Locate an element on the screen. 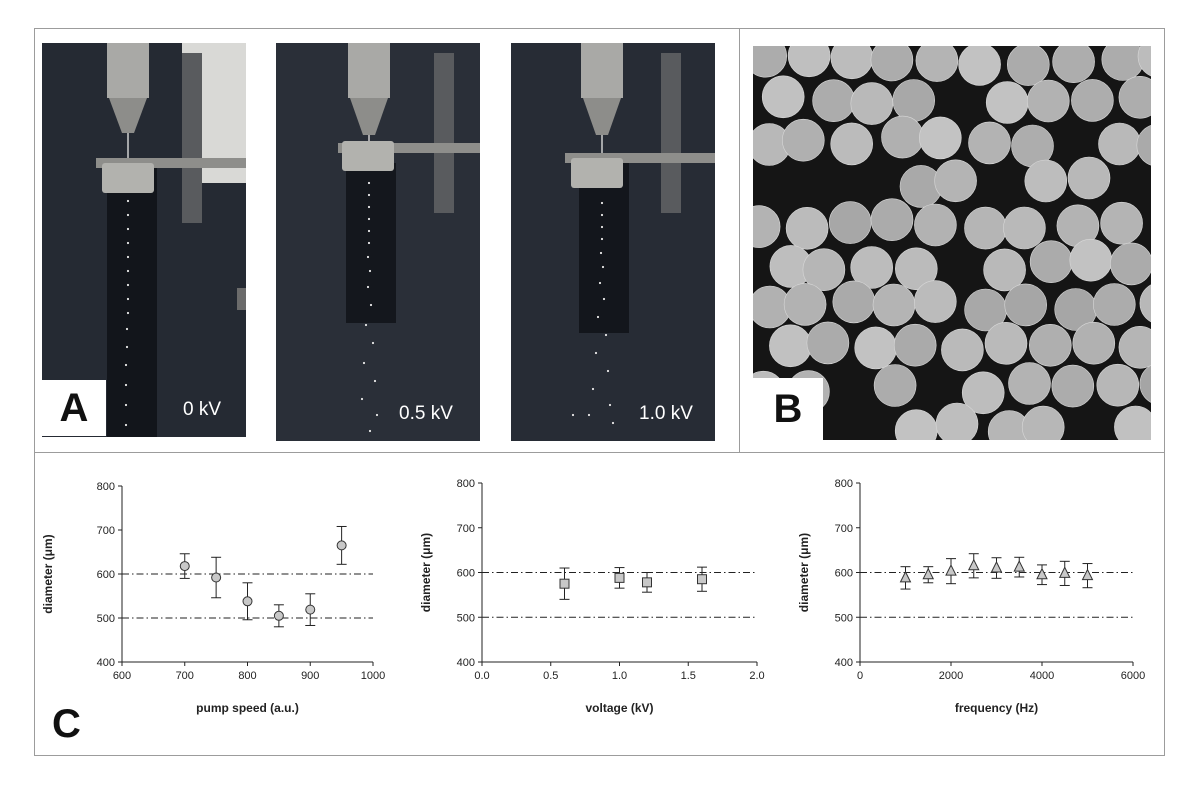 This screenshot has height=786, width=1200. x-tick-label: 2.0 is located at coordinates (756, 676).